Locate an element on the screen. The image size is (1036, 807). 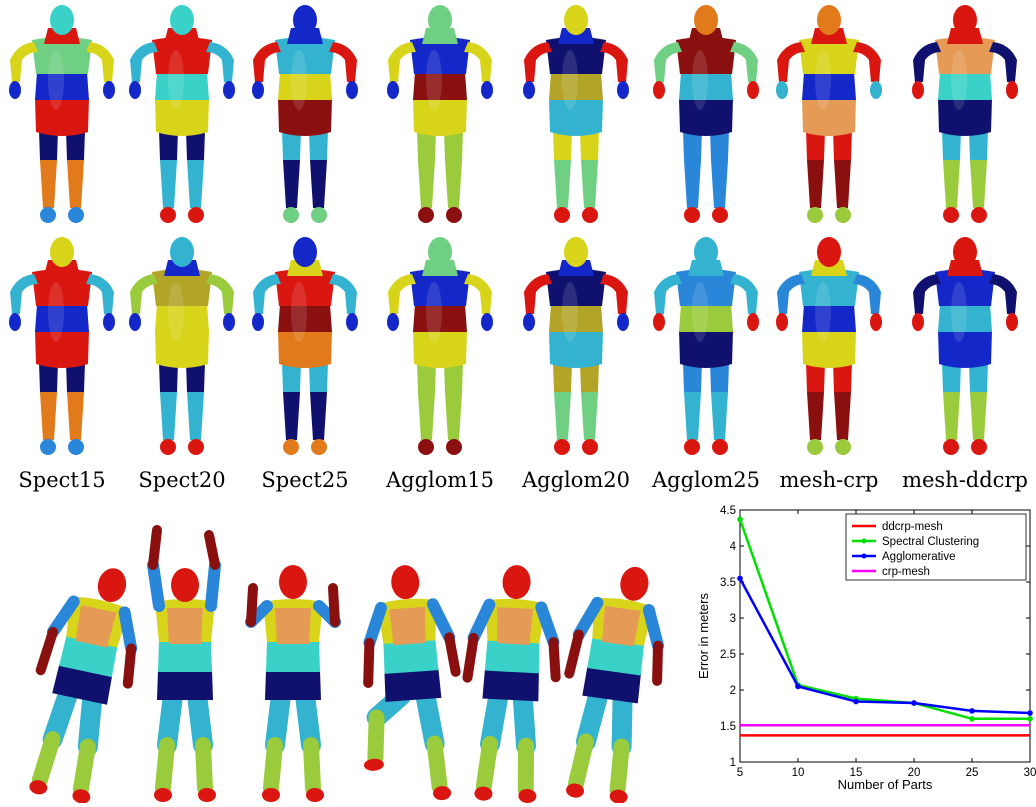
left-upper-arm is located at coordinates (481, 621).